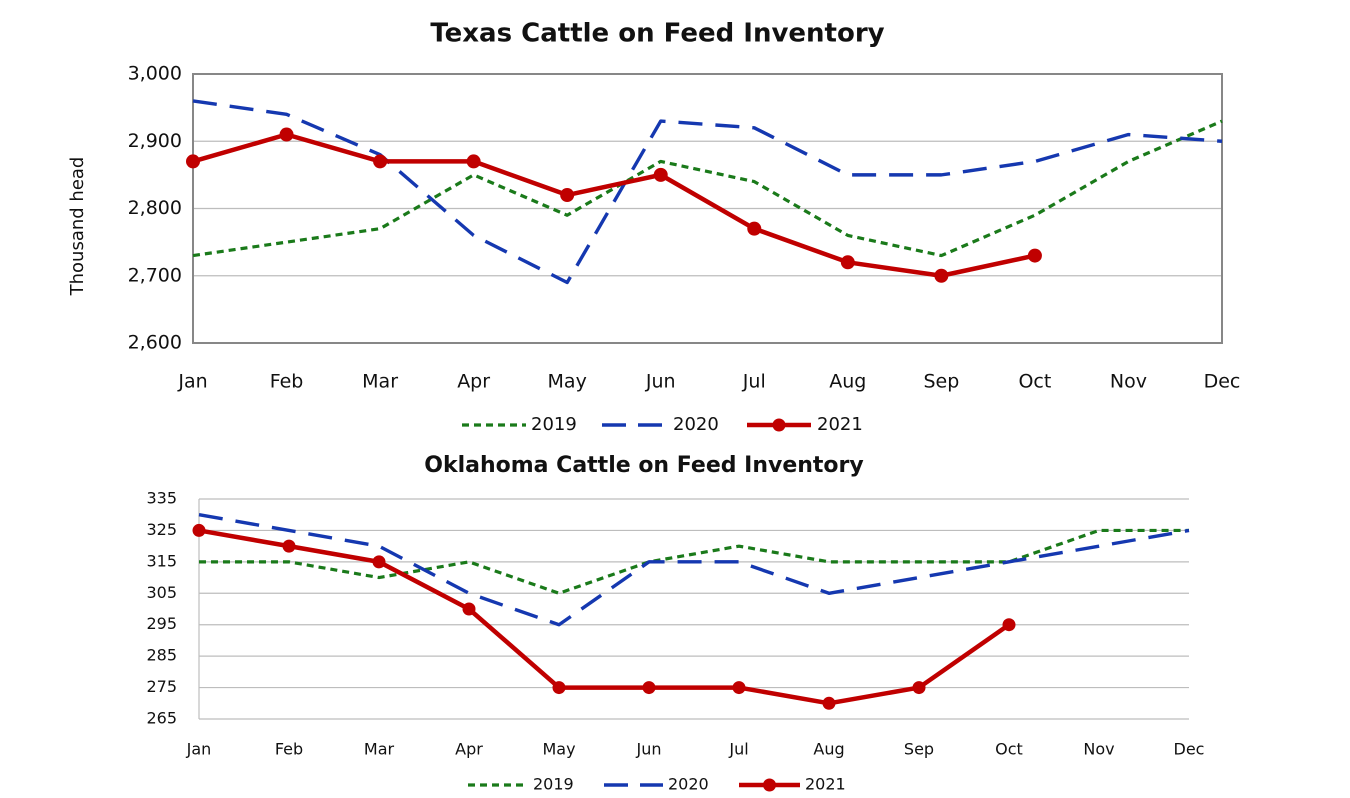 This screenshot has height=798, width=1350. I want to click on y-tick-label: 285, so click(161, 655).